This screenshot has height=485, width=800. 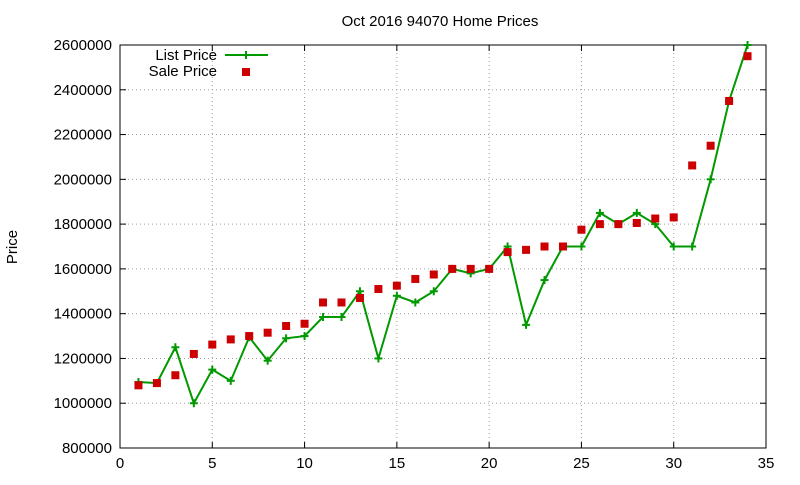 What do you see at coordinates (397, 463) in the screenshot?
I see `x-tick-label: 15` at bounding box center [397, 463].